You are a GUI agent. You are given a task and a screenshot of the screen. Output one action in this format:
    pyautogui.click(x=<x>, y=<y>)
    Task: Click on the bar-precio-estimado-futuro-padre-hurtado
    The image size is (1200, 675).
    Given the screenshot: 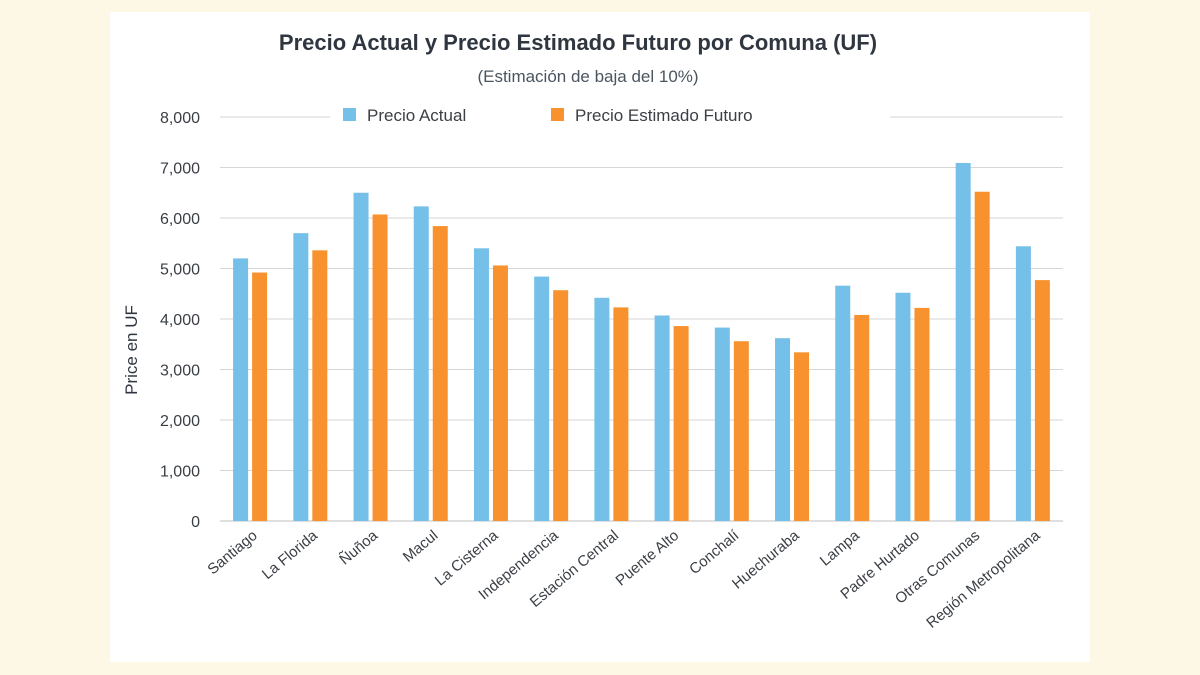 What is the action you would take?
    pyautogui.click(x=922, y=414)
    